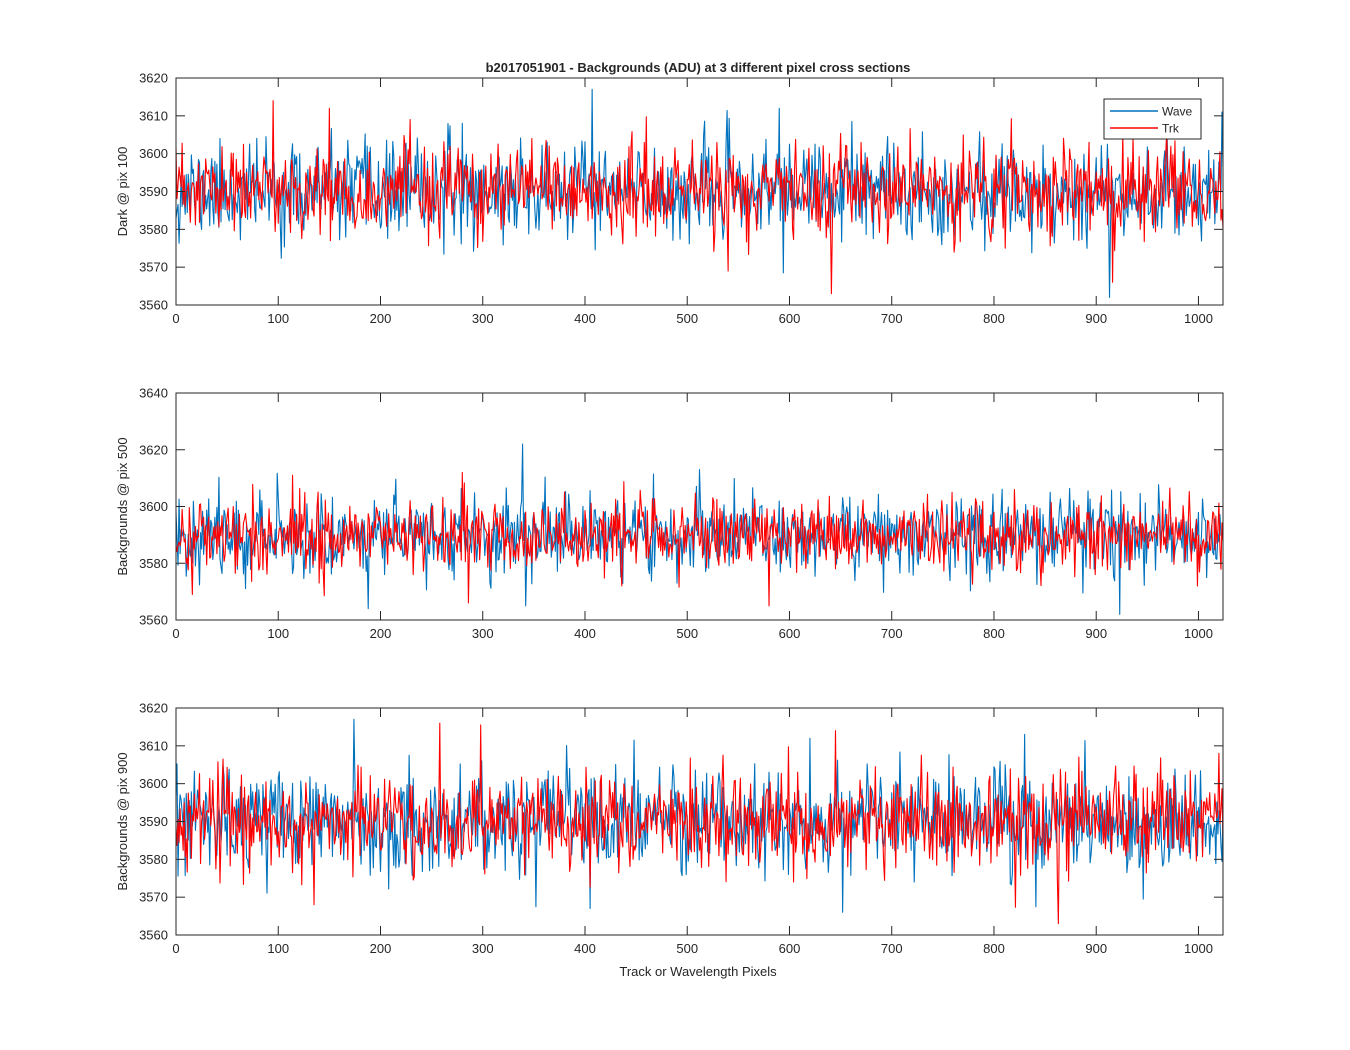  What do you see at coordinates (699, 815) in the screenshot?
I see `series-line-wave` at bounding box center [699, 815].